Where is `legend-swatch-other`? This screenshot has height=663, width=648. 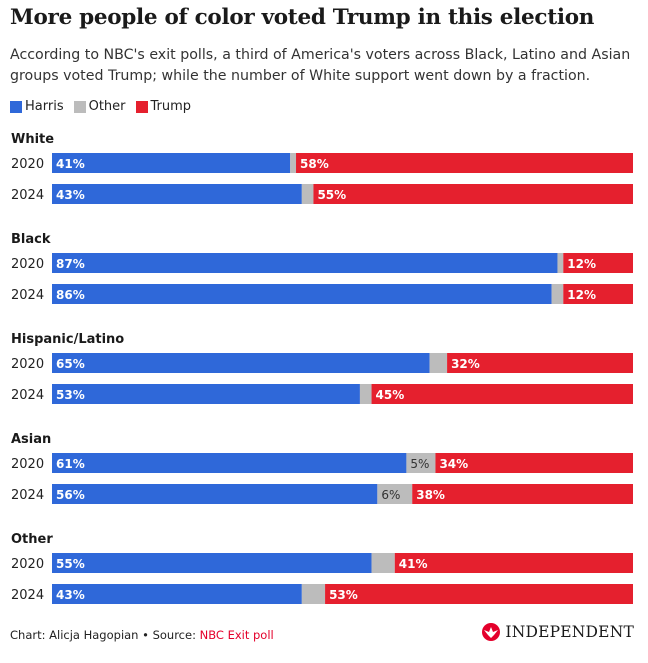
legend-swatch-other is located at coordinates (79, 106).